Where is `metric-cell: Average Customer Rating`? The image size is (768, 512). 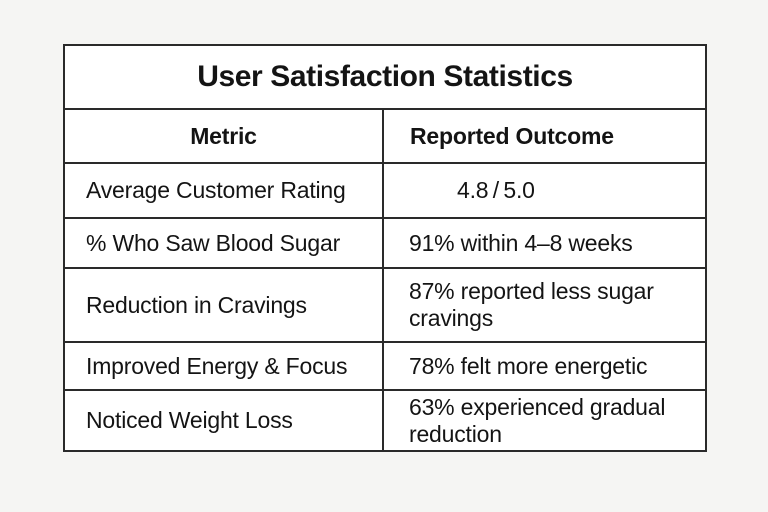 metric-cell: Average Customer Rating is located at coordinates (223, 190).